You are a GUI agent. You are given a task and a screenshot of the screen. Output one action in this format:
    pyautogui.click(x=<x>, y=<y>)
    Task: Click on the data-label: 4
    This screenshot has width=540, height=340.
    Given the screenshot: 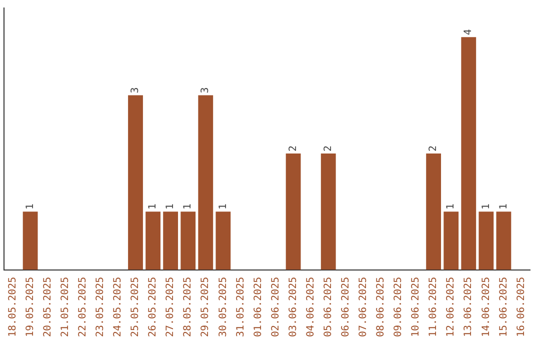 What is the action you would take?
    pyautogui.click(x=468, y=32)
    